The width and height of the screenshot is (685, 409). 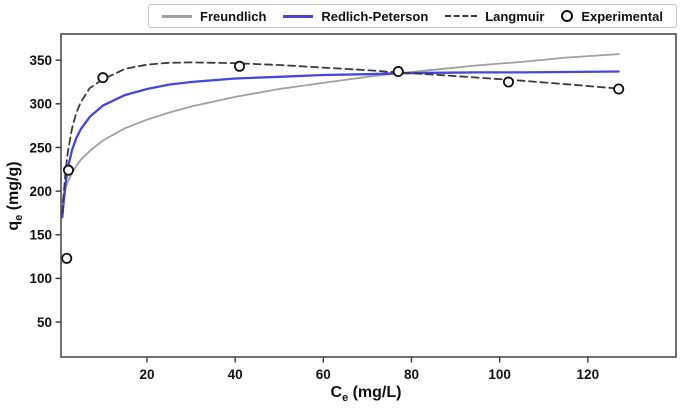 I want to click on x-tick-label: 100, so click(x=499, y=374).